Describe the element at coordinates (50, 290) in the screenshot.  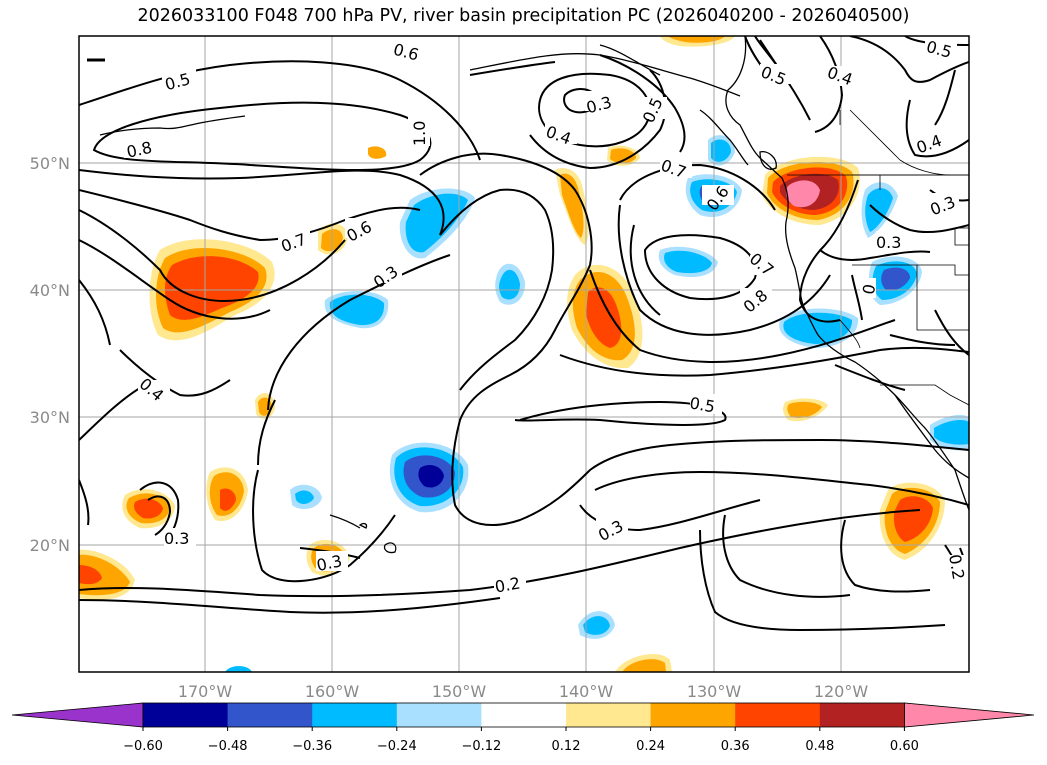
I see `lat-label: 40°N` at that location.